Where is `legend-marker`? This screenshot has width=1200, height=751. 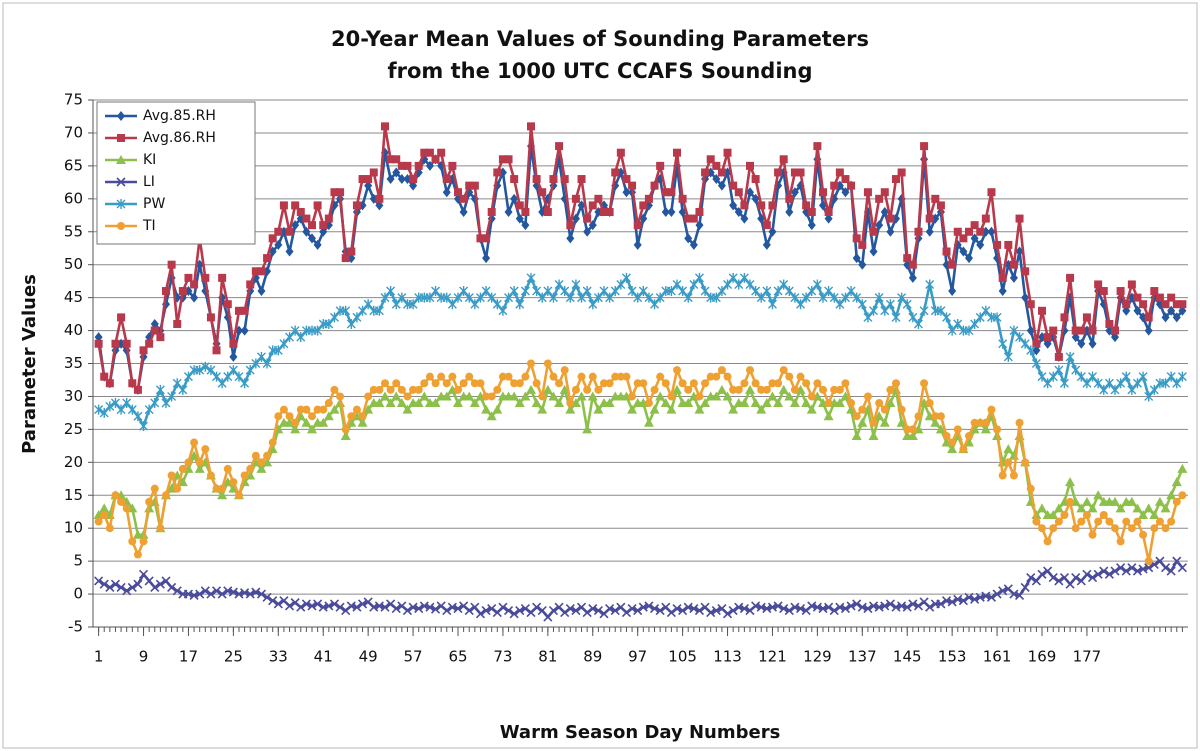
legend-marker is located at coordinates (121, 204).